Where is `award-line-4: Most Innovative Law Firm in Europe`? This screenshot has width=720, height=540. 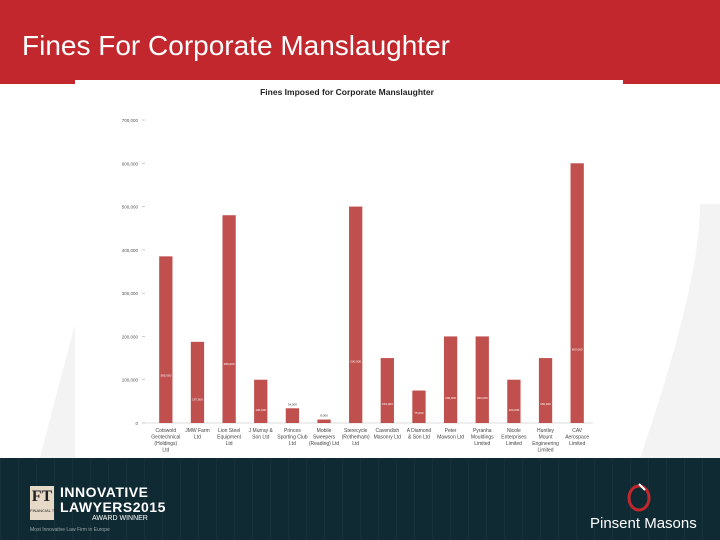
award-line-4: Most Innovative Law Firm in Europe is located at coordinates (70, 530).